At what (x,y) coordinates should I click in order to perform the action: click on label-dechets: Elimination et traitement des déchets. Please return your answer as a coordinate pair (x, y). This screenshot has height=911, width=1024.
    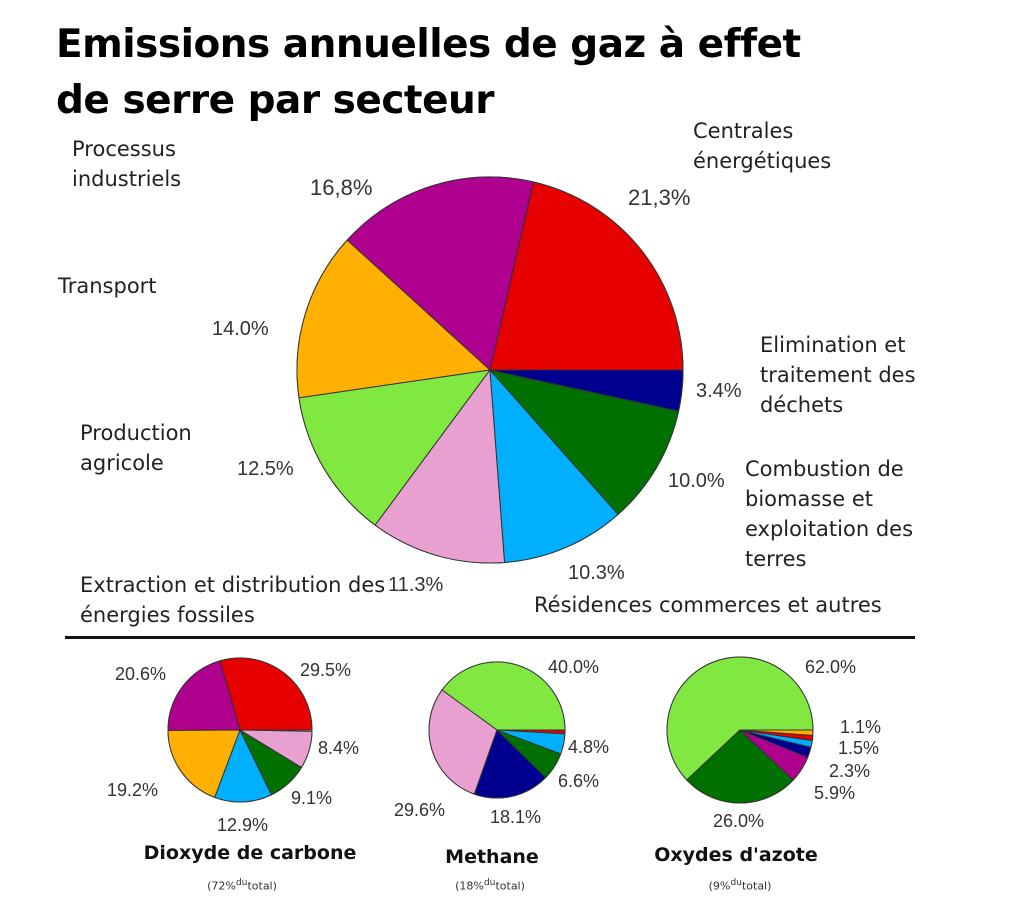
    Looking at the image, I should click on (838, 375).